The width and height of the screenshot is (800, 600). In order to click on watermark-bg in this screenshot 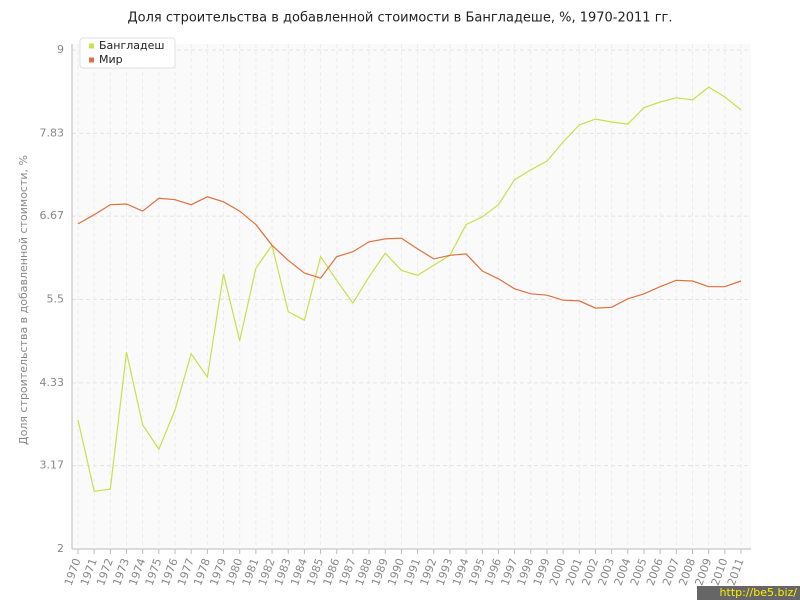, I will do `click(748, 593)`.